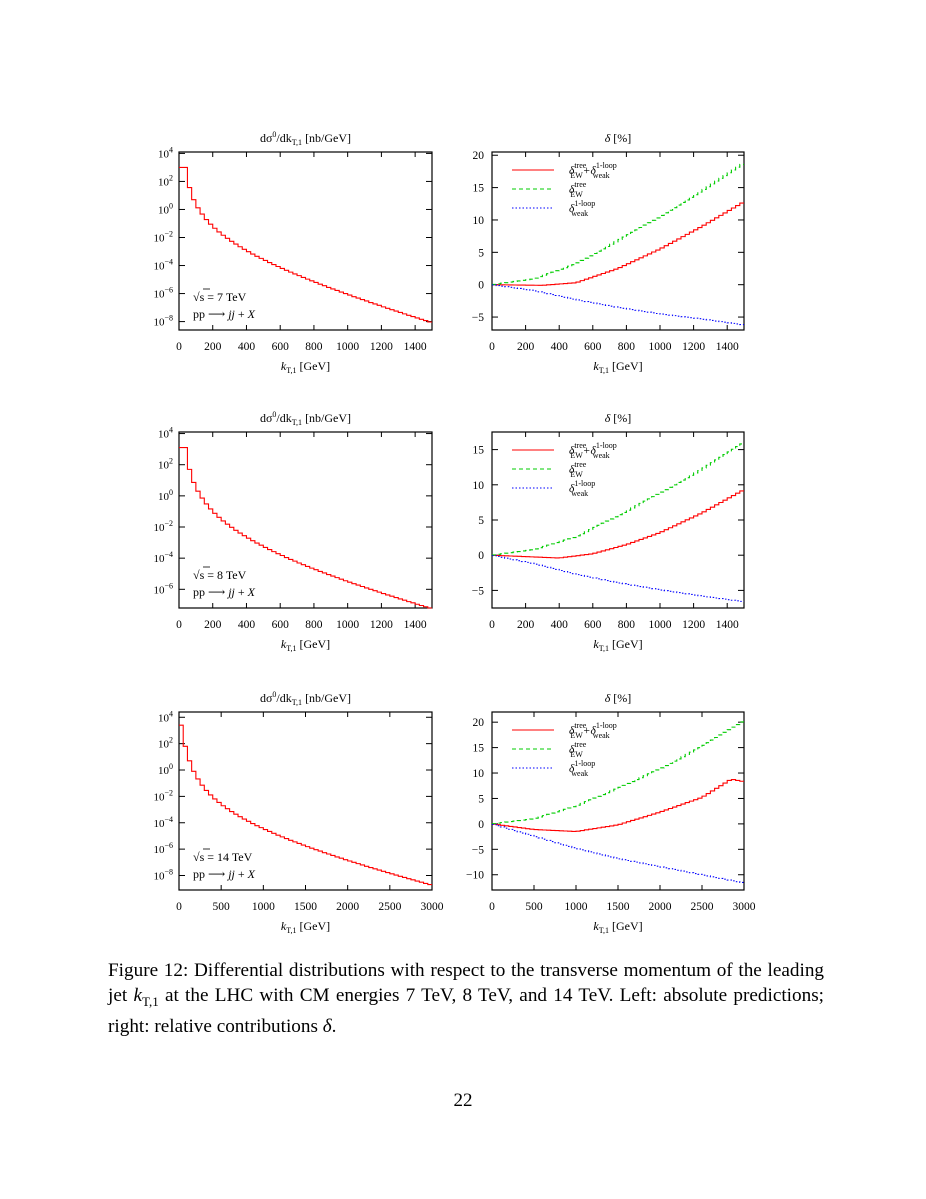 The width and height of the screenshot is (926, 1199). Describe the element at coordinates (479, 451) in the screenshot. I see `y-tick-label: 15` at that location.